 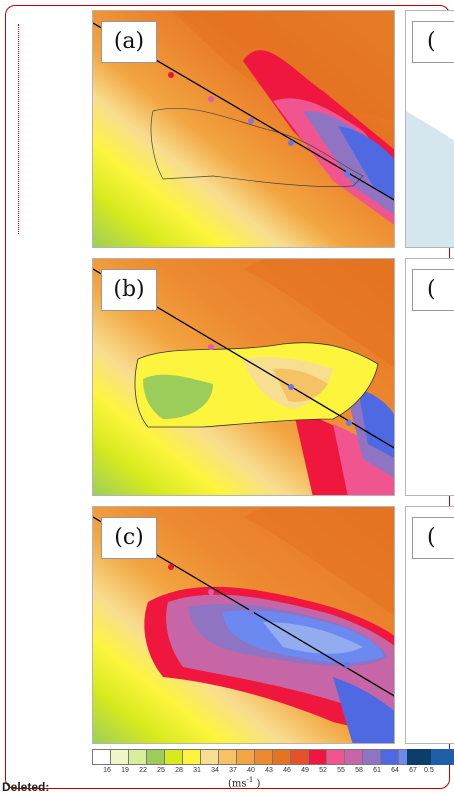 I want to click on colorbar-tick-label: 67, so click(x=413, y=770).